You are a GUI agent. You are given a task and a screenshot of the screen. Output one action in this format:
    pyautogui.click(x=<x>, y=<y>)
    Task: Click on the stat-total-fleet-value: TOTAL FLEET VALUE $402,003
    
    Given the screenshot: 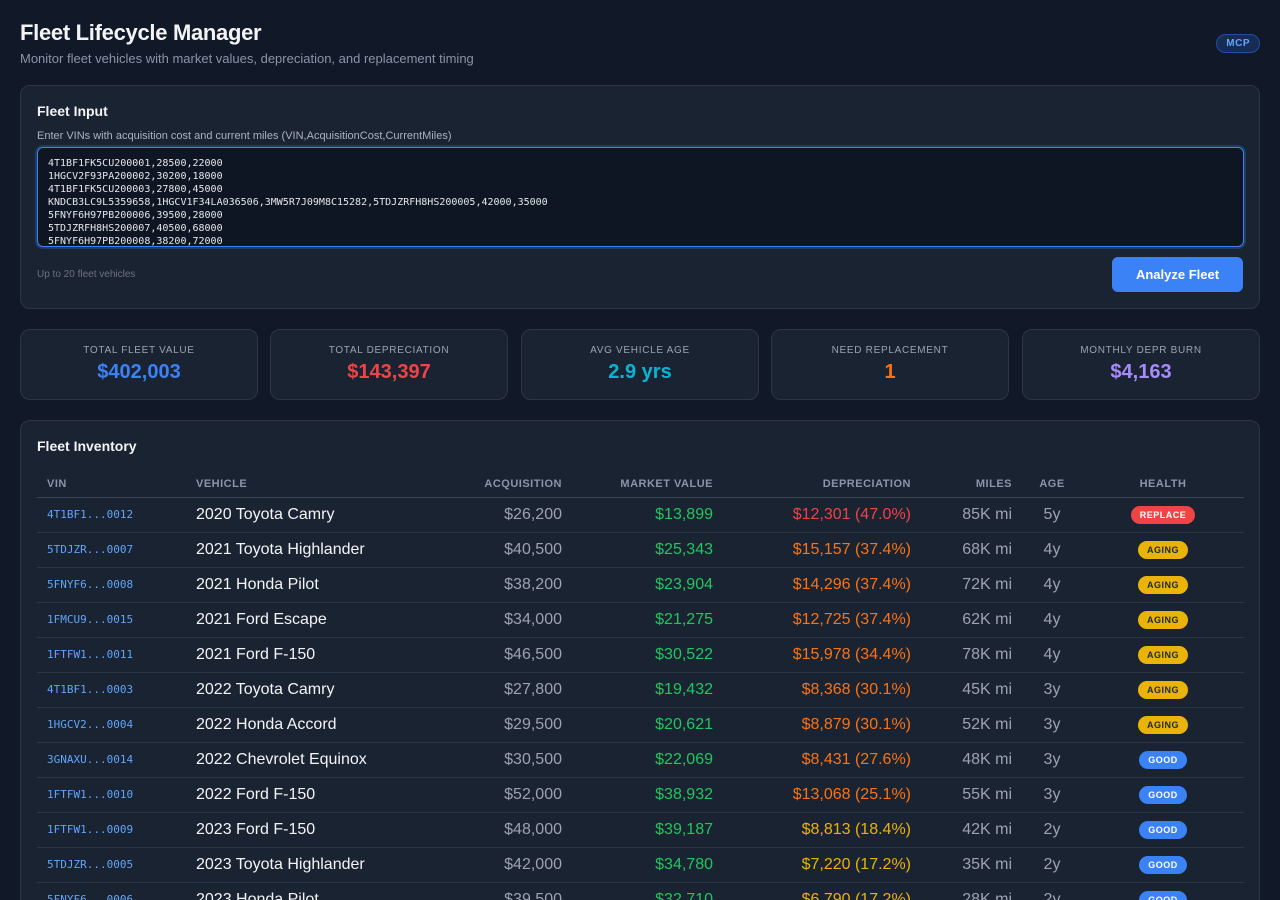 What is the action you would take?
    pyautogui.click(x=139, y=364)
    